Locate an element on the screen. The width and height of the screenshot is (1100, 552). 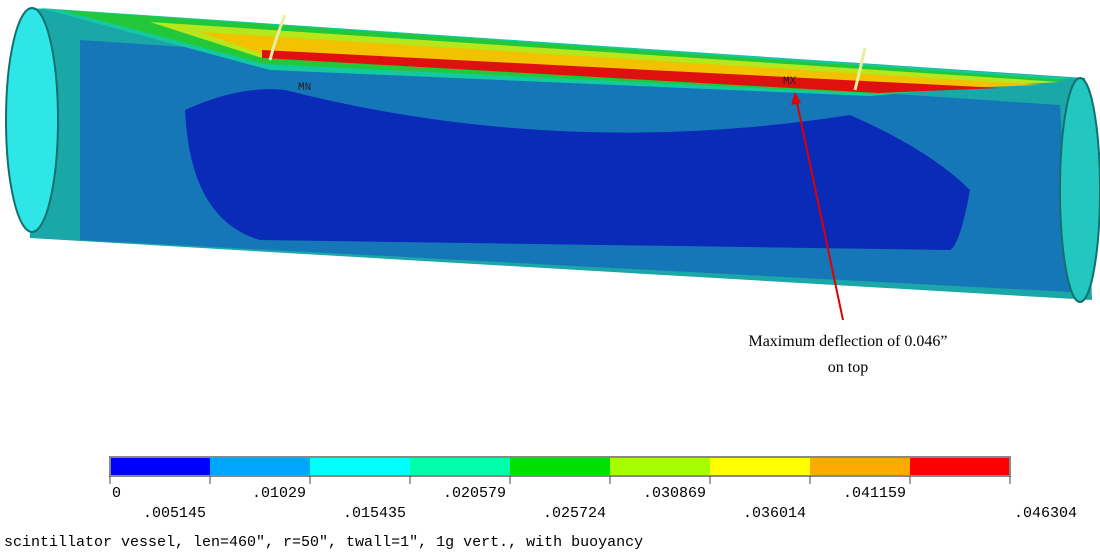
legend-label: .01029 is located at coordinates (279, 493).